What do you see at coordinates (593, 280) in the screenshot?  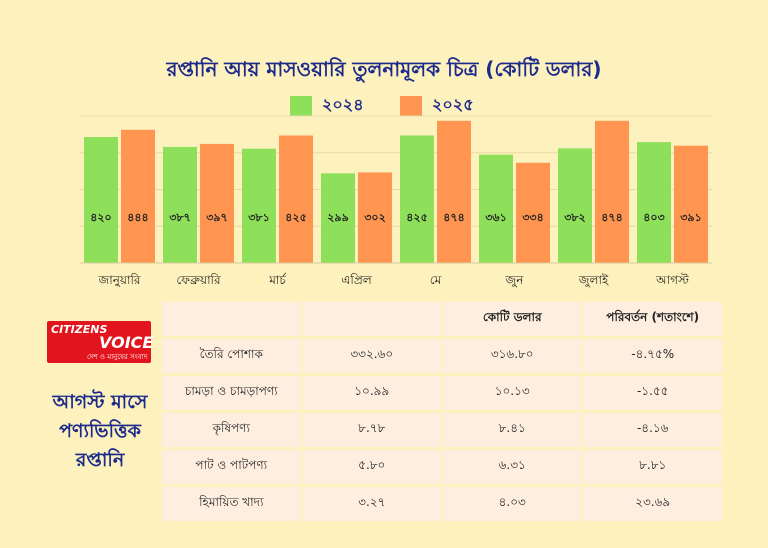 I see `category-label: জুলাই` at bounding box center [593, 280].